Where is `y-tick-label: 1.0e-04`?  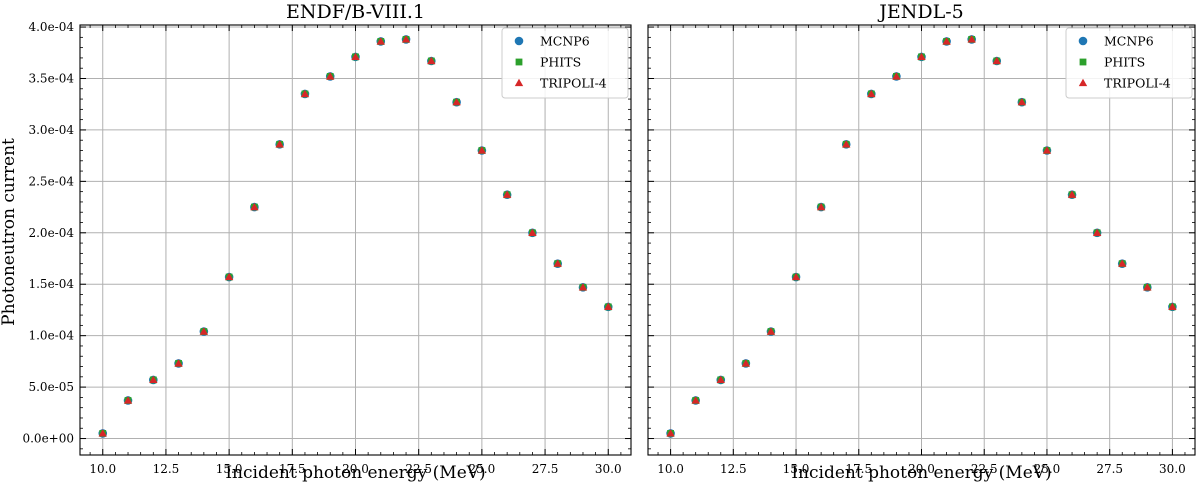
y-tick-label: 1.0e-04 is located at coordinates (51, 336).